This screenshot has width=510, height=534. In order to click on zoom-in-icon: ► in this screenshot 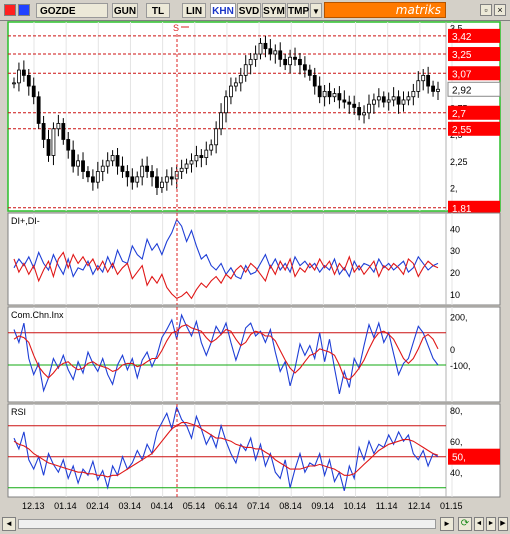, I will do `click(491, 524)`.